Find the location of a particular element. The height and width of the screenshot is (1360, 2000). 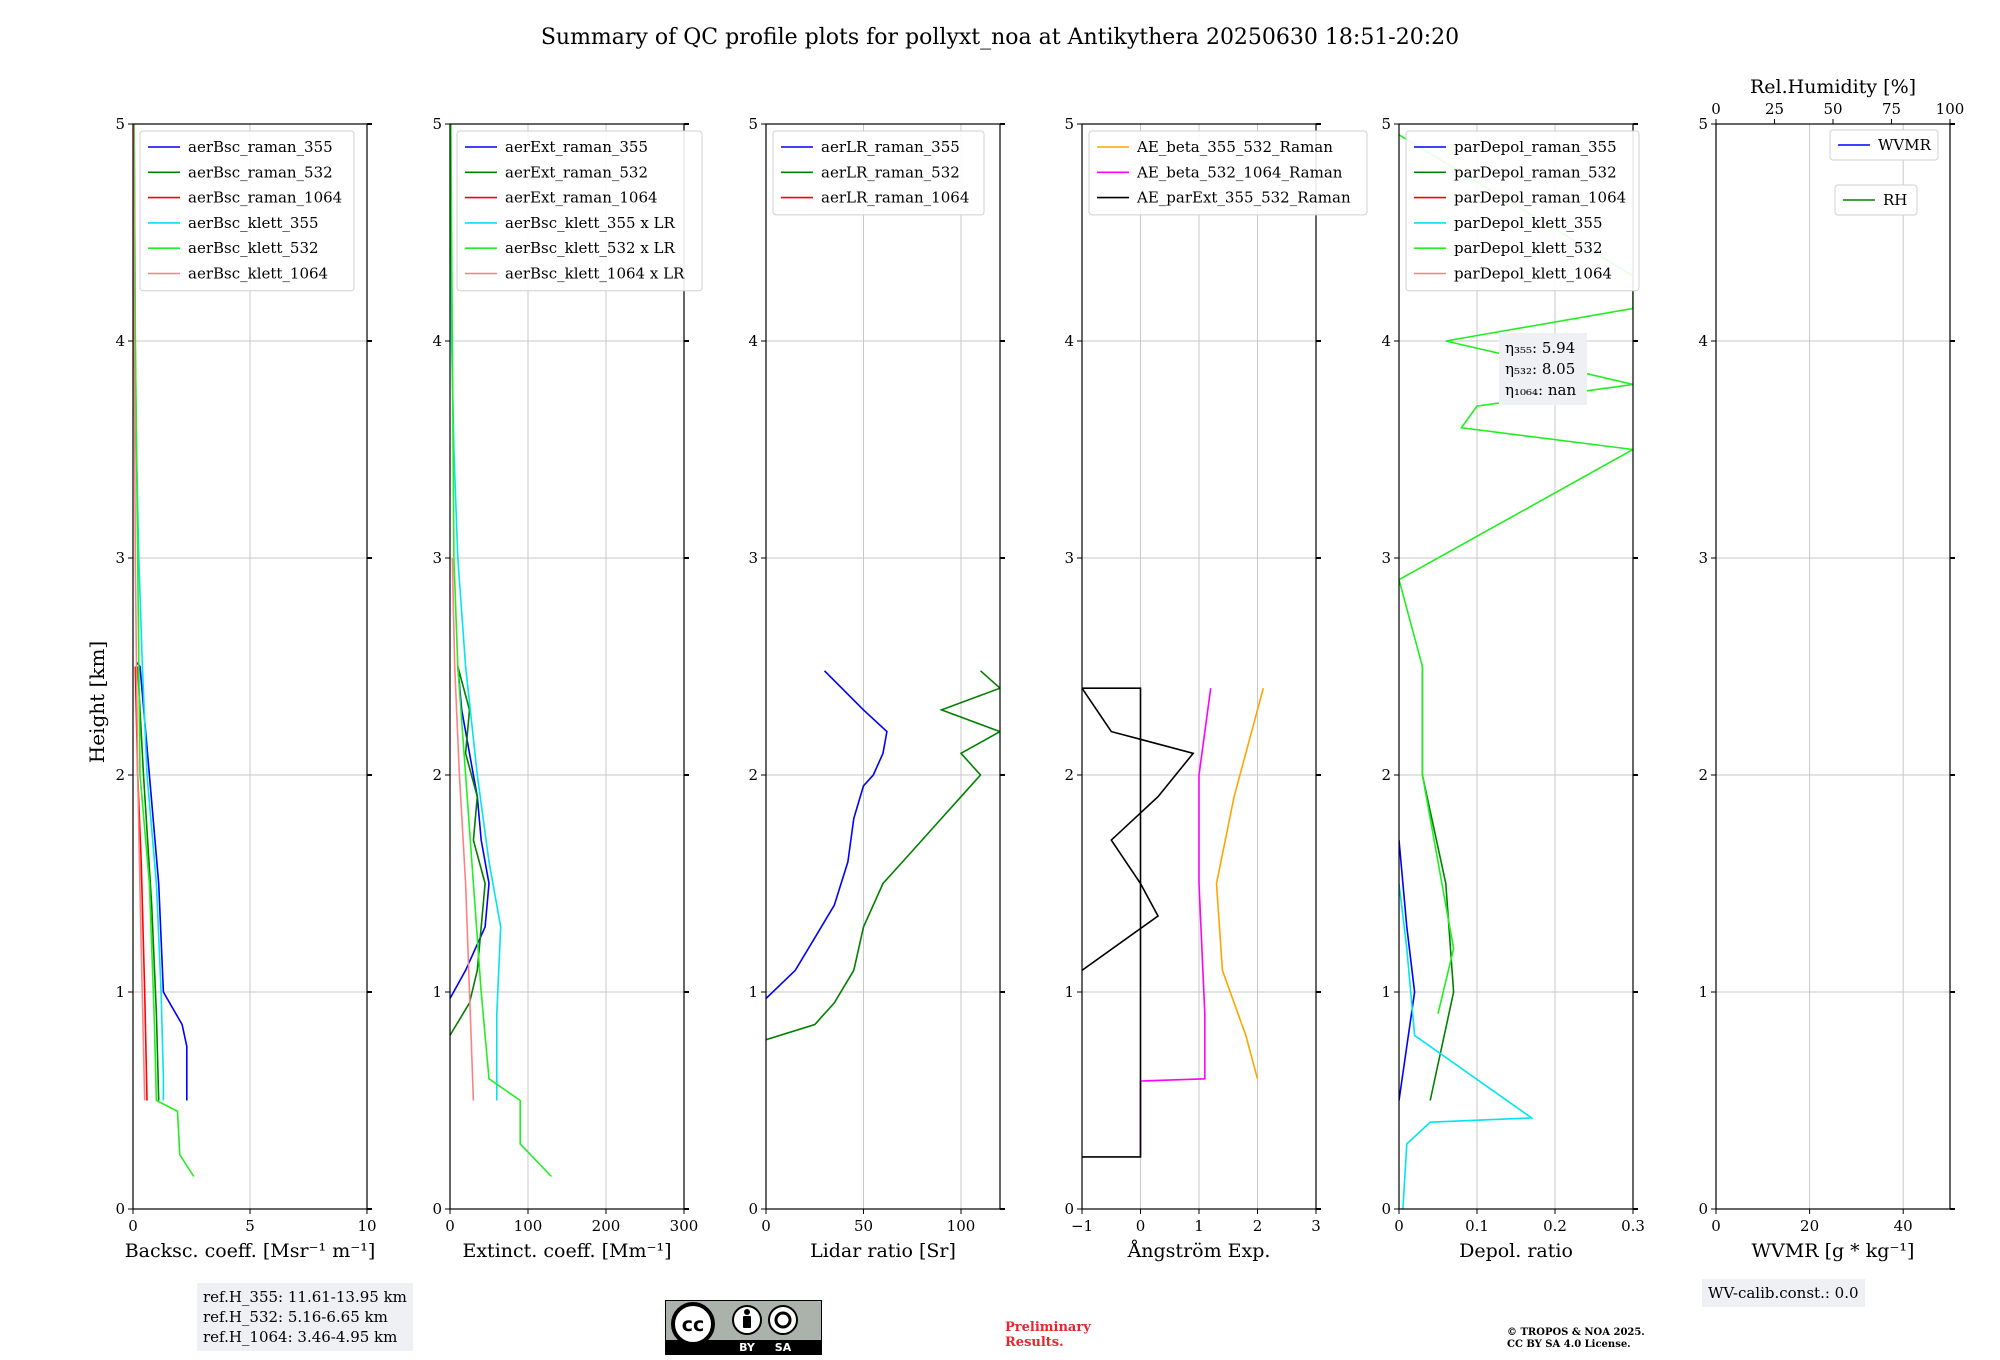

sa-text: SA is located at coordinates (783, 1347).